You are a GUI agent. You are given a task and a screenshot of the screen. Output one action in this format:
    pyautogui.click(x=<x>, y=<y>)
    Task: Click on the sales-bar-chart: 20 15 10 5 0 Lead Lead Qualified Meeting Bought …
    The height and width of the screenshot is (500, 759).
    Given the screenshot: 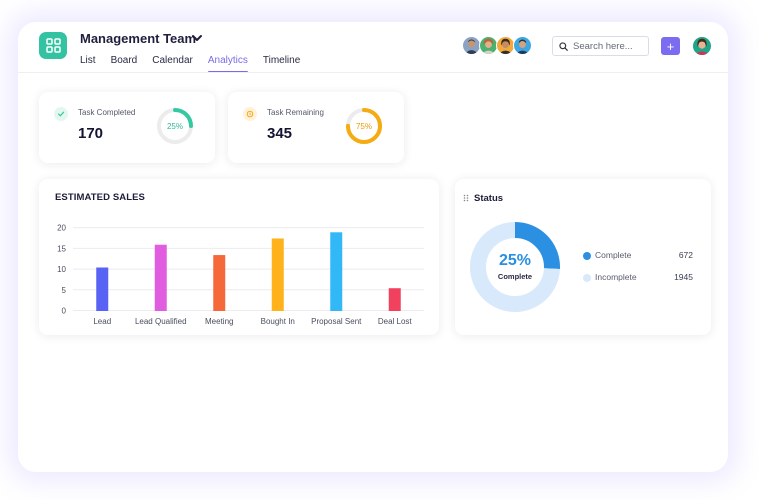 What is the action you would take?
    pyautogui.click(x=240, y=275)
    